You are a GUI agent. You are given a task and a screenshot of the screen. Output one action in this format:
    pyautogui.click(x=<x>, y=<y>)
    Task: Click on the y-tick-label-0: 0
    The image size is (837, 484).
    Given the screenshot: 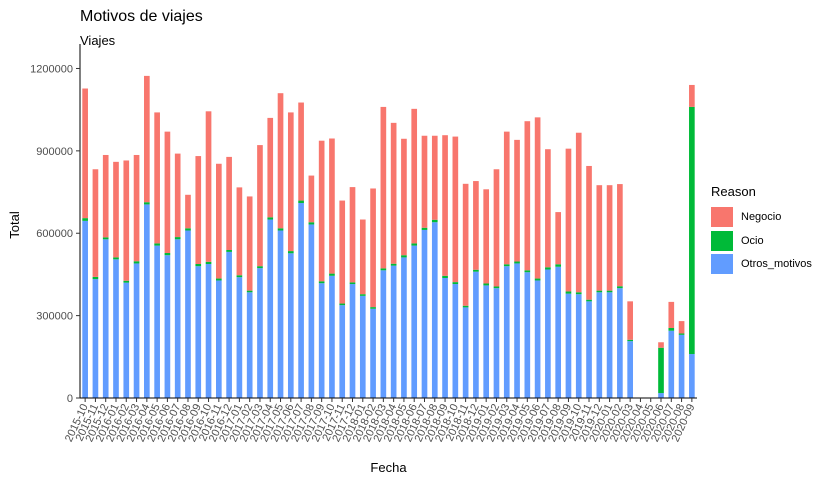 What is the action you would take?
    pyautogui.click(x=70, y=399)
    